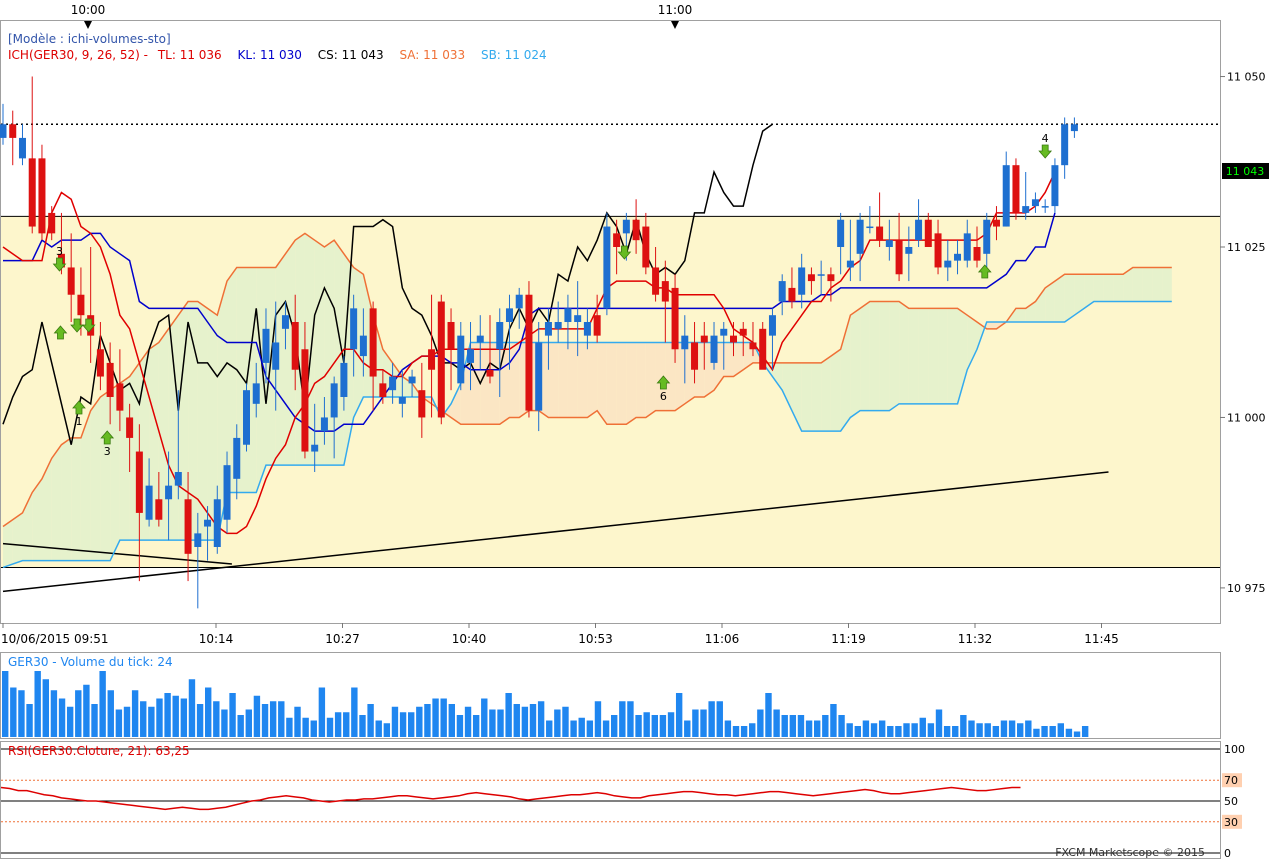  I want to click on marker-label: 1, so click(78, 421).